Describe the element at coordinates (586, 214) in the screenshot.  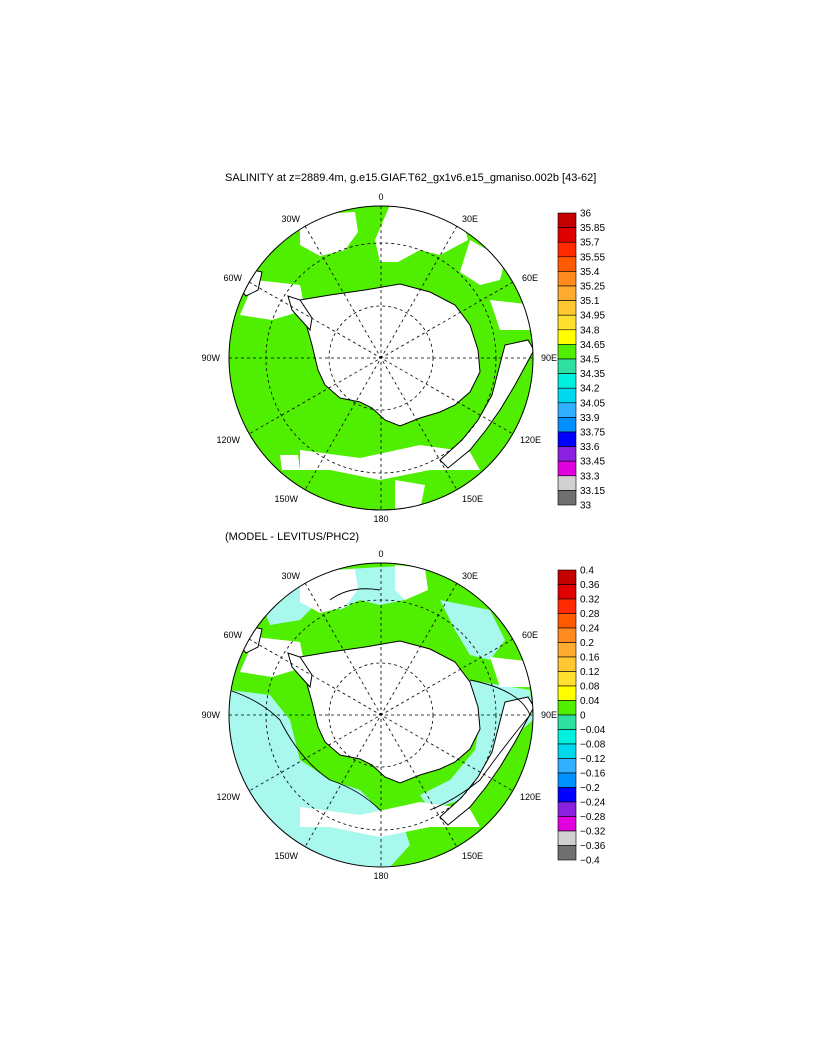
I see `colorbar-label: 36` at that location.